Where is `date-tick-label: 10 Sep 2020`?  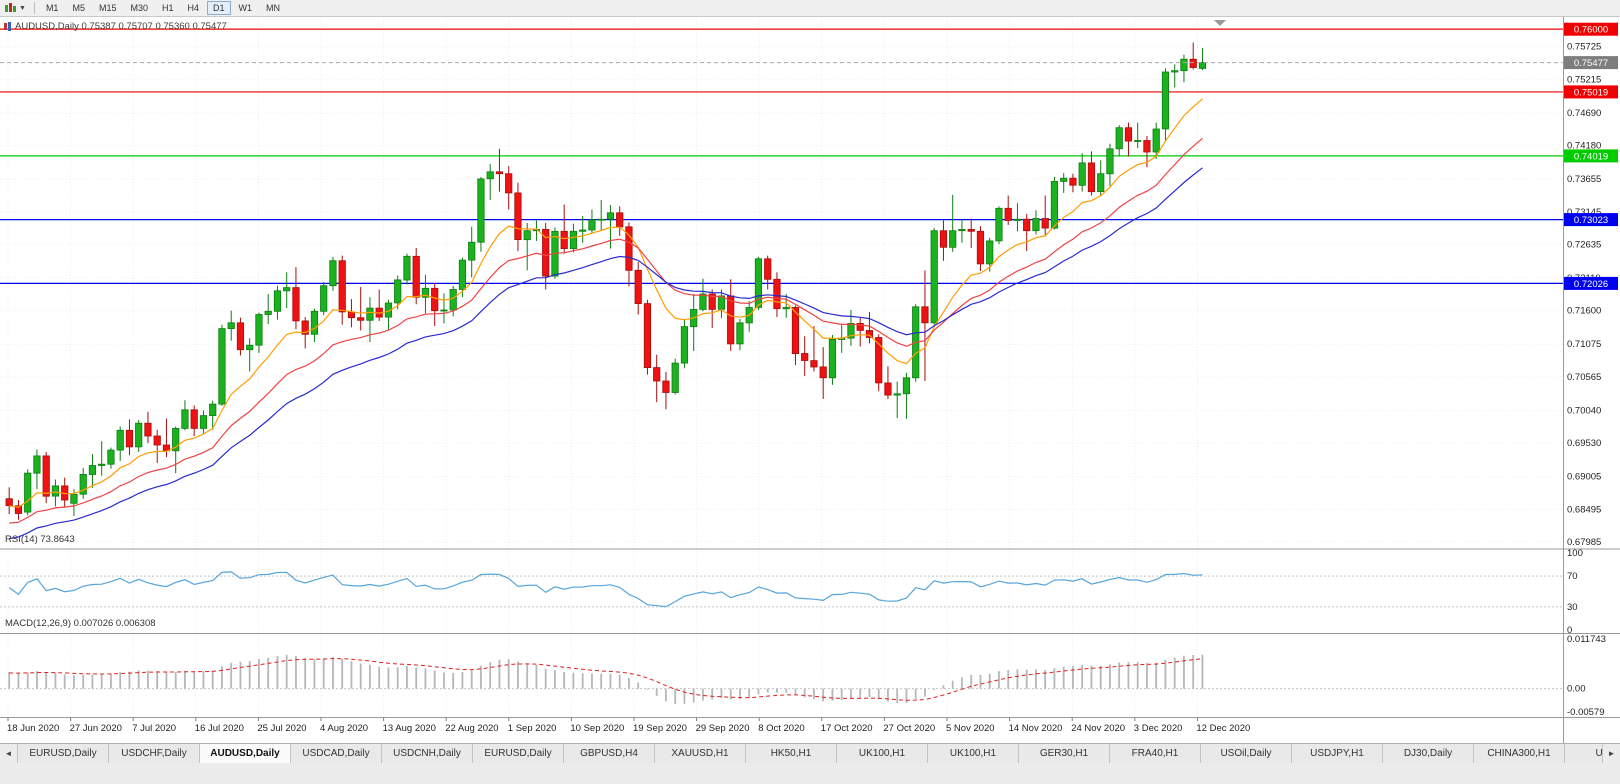 date-tick-label: 10 Sep 2020 is located at coordinates (597, 728).